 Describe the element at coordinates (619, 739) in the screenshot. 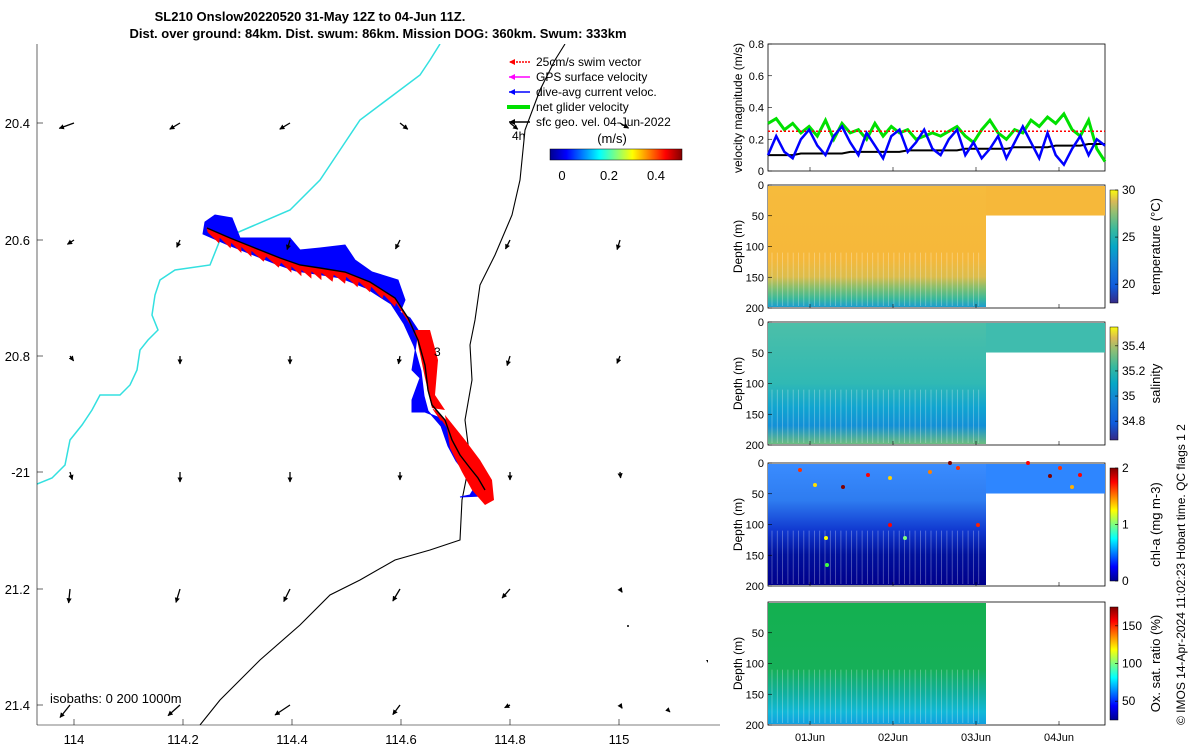

I see `map-xtick-label: 115` at that location.